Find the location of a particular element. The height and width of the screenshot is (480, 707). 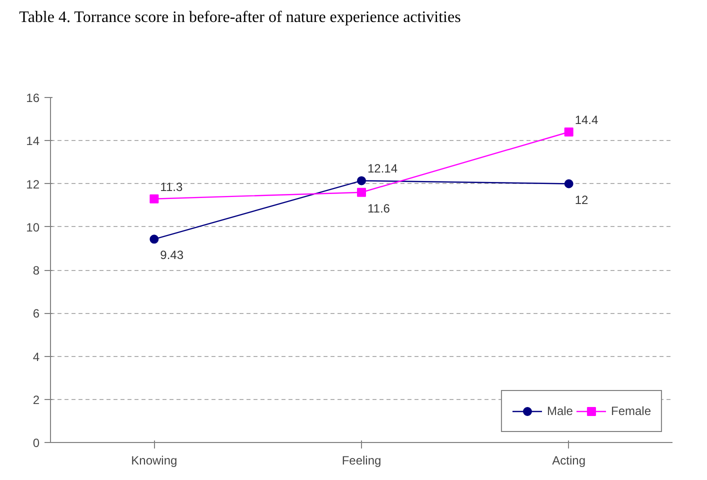

legend-label: Male is located at coordinates (559, 411).